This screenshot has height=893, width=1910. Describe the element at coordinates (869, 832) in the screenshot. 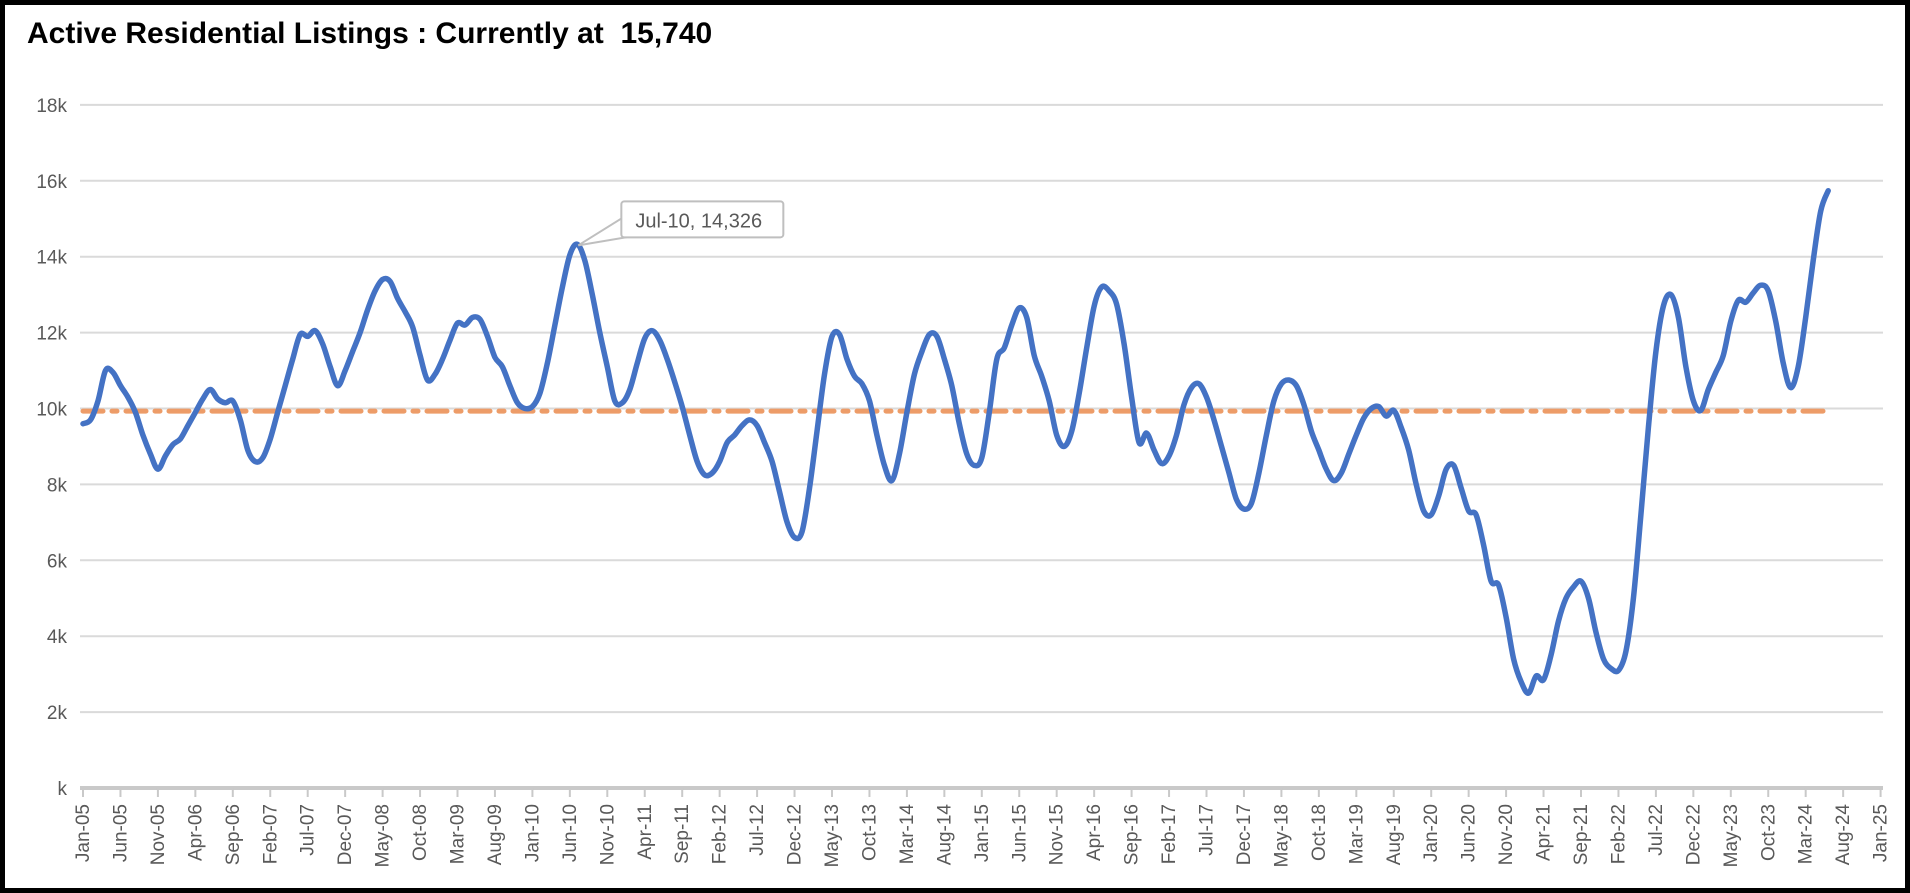

I see `x-axis-label: Oct-13` at that location.